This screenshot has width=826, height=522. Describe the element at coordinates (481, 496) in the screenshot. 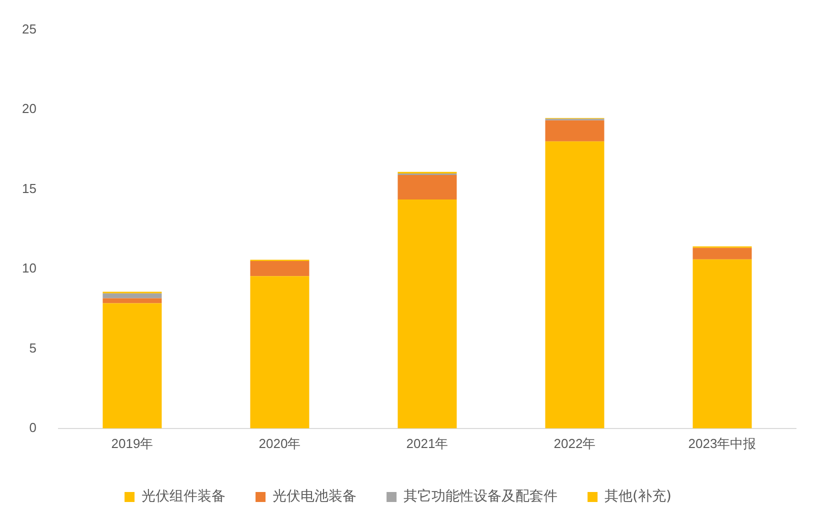

I see `legend-label: 其它功能性设备及配套件` at that location.